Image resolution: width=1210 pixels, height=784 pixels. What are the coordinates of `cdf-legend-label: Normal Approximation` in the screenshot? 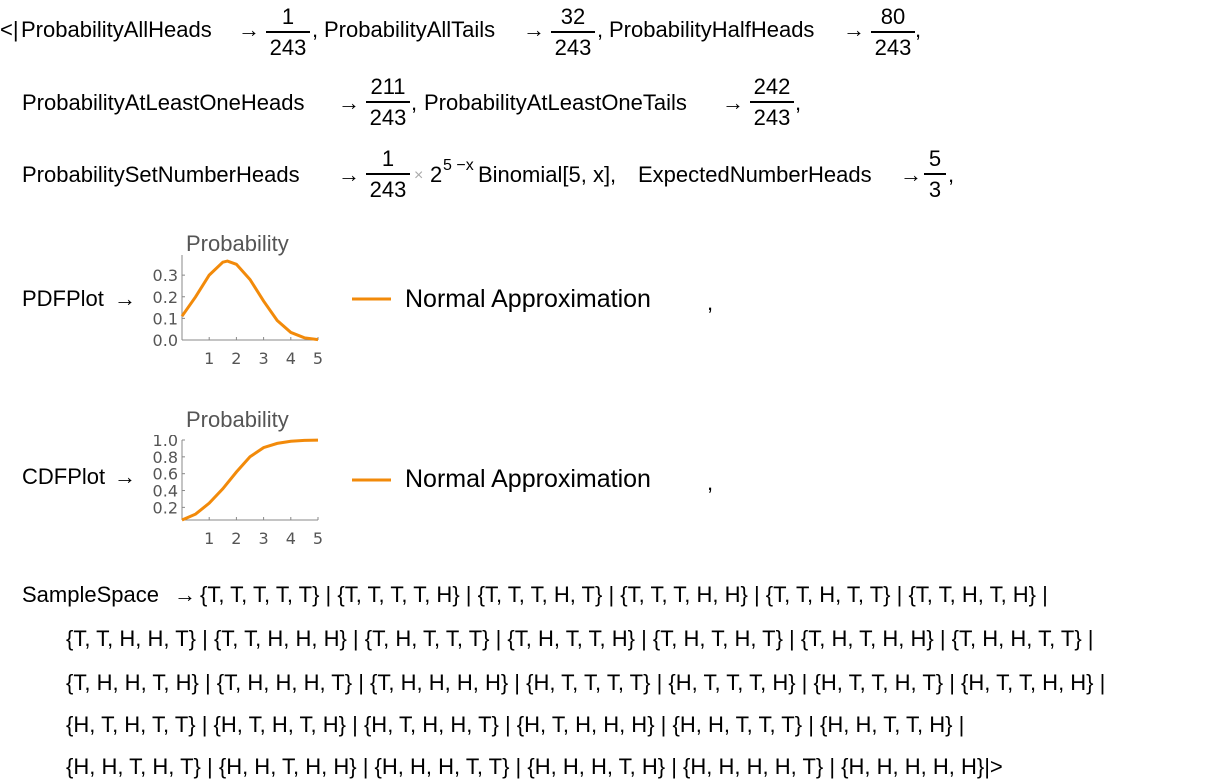 It's located at (528, 479).